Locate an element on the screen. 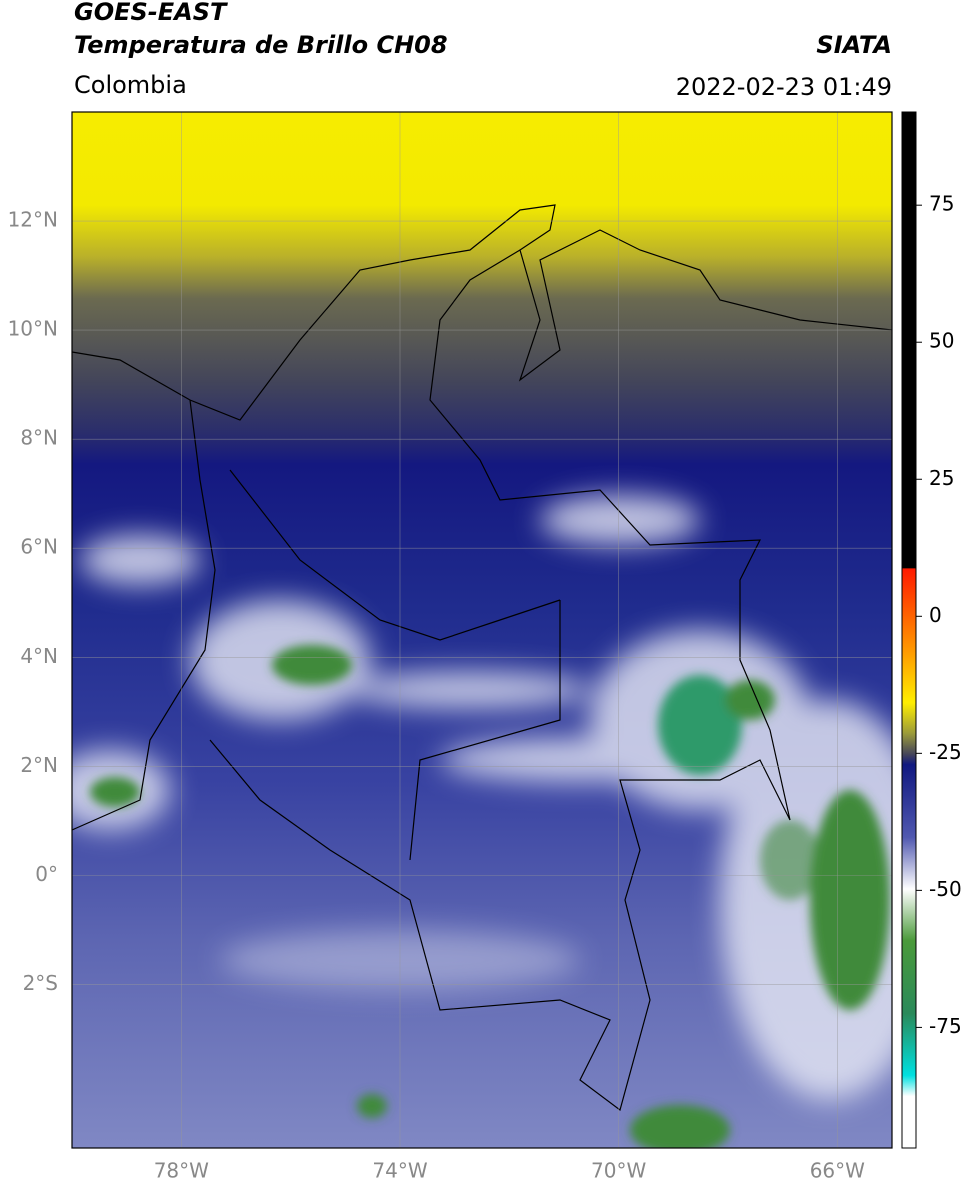 The width and height of the screenshot is (966, 1190). colorbar-tick-label: 50 is located at coordinates (941, 341).